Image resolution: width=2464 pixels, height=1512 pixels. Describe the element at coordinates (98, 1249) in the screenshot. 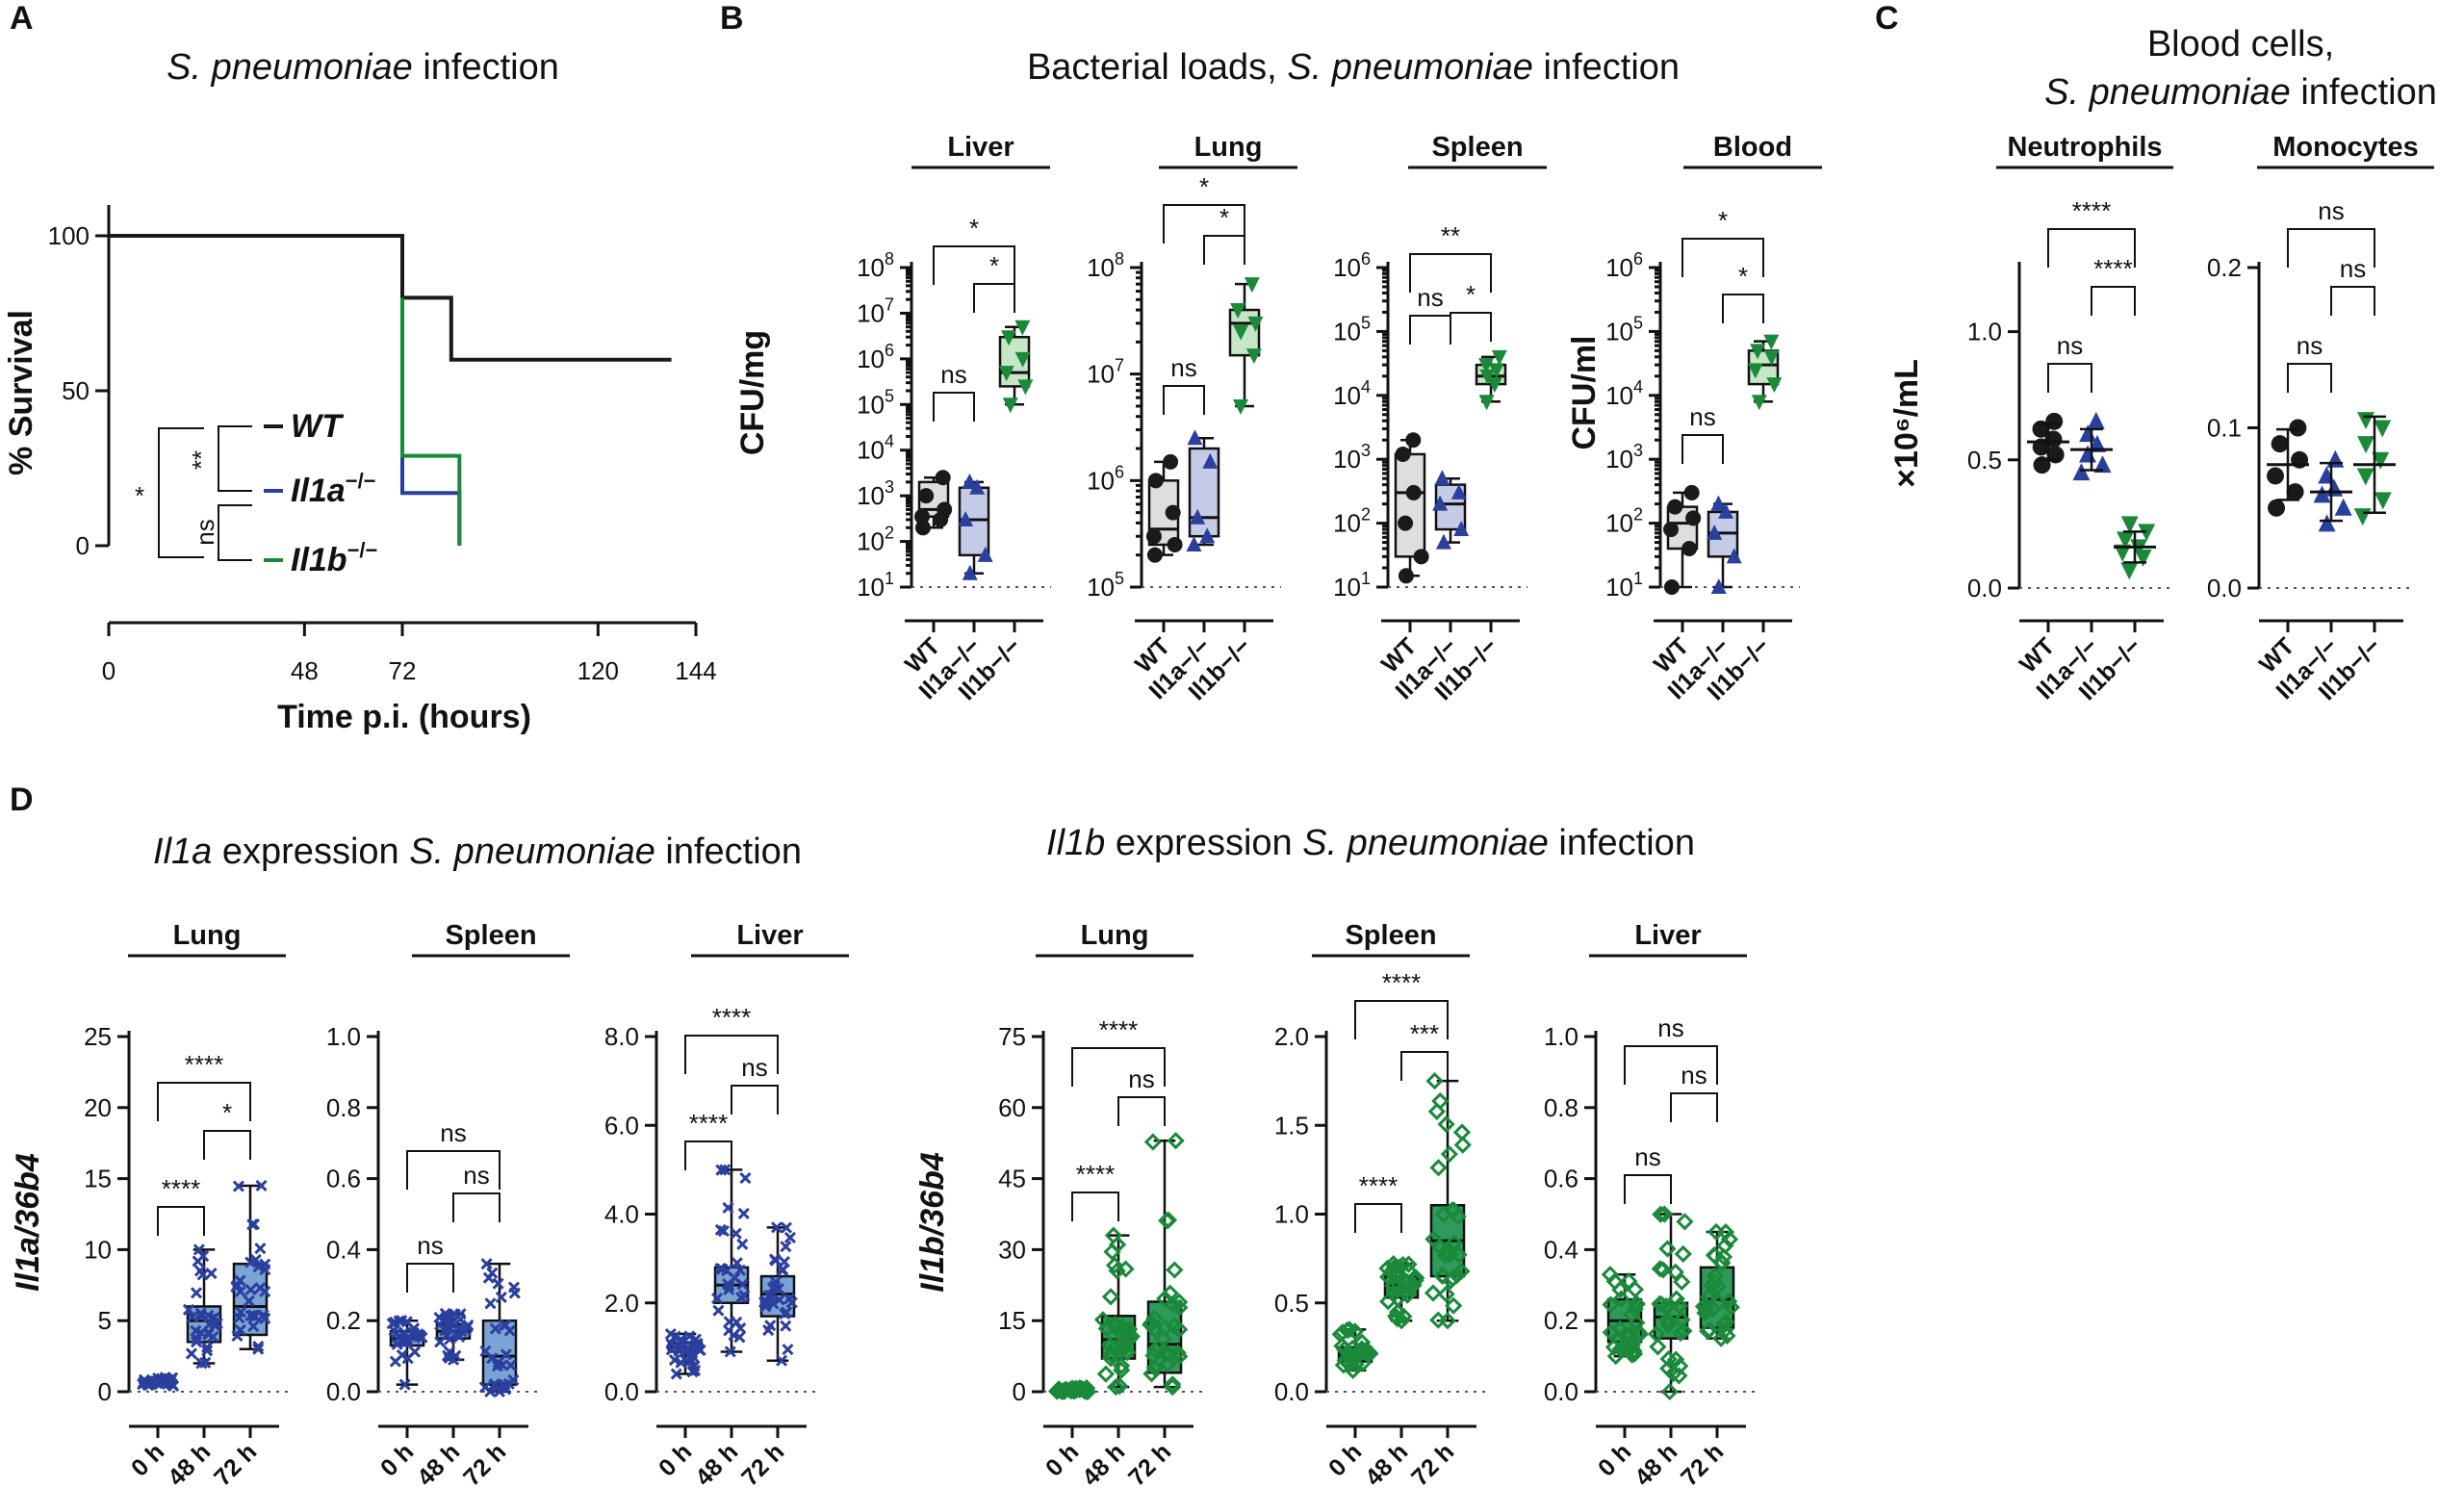

I see `il1a_lung-y-tick-label: 10` at that location.